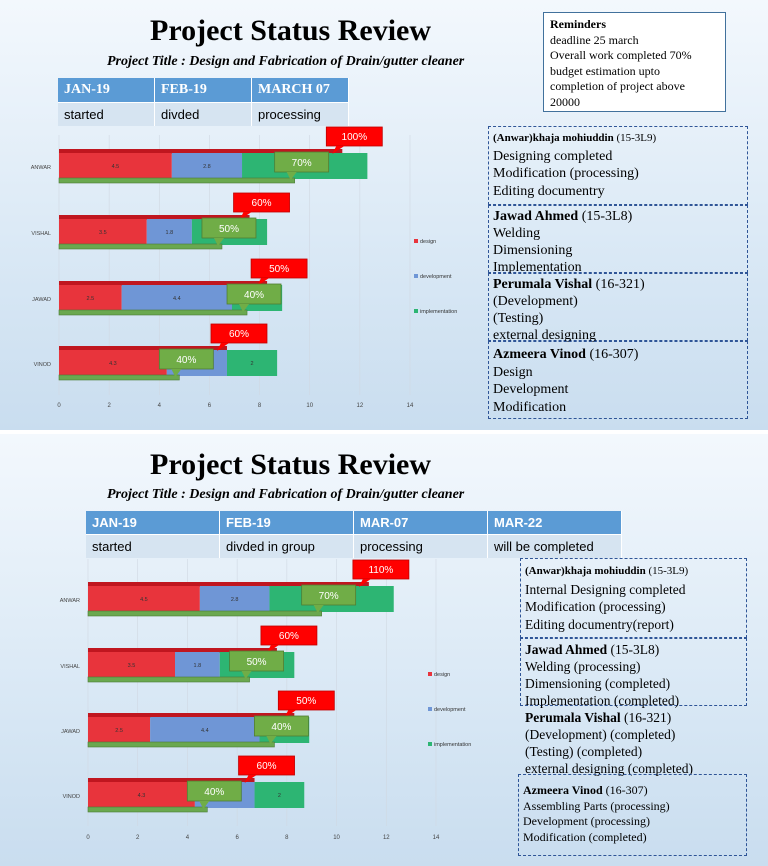 The height and width of the screenshot is (866, 768). Describe the element at coordinates (410, 406) in the screenshot. I see `x-tick-label: 14` at that location.